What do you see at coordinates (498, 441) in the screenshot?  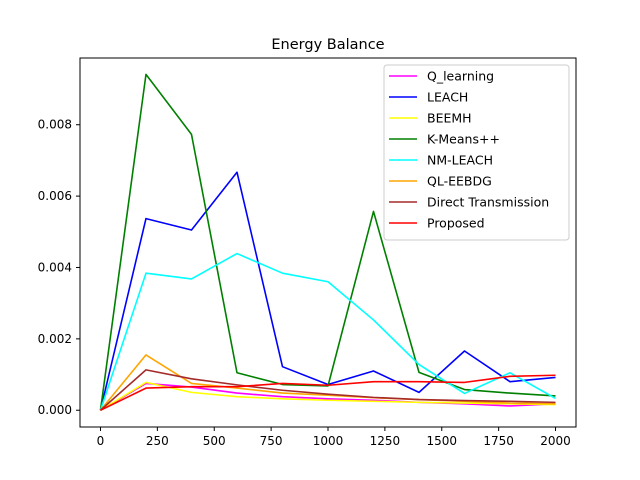 I see `x-tick-label: 1750` at bounding box center [498, 441].